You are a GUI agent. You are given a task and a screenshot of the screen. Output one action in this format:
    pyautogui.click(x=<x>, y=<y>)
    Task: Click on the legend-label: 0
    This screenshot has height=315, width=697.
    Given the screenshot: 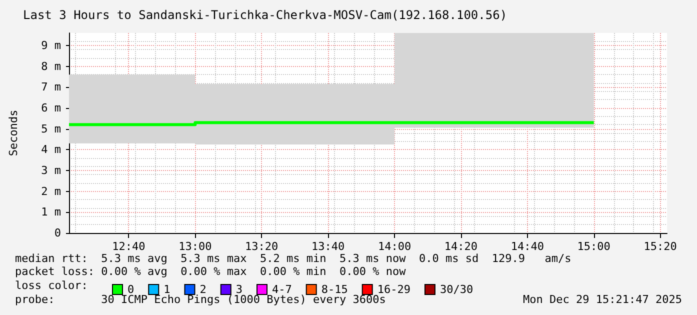 What is the action you would take?
    pyautogui.click(x=131, y=289)
    